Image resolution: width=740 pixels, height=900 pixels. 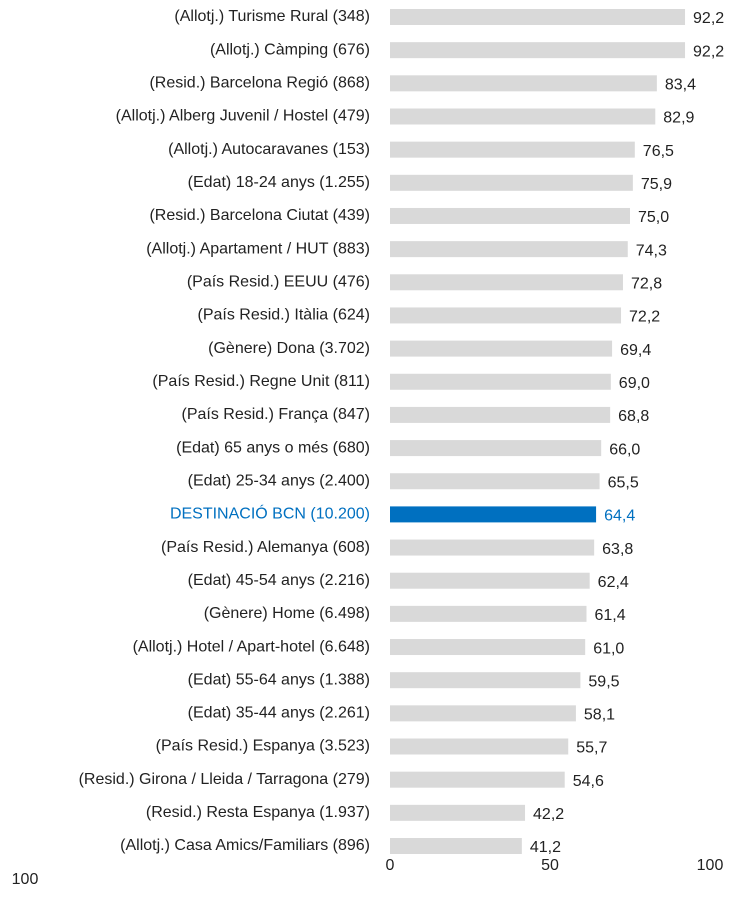 What do you see at coordinates (634, 383) in the screenshot?
I see `value-label: 69,0` at bounding box center [634, 383].